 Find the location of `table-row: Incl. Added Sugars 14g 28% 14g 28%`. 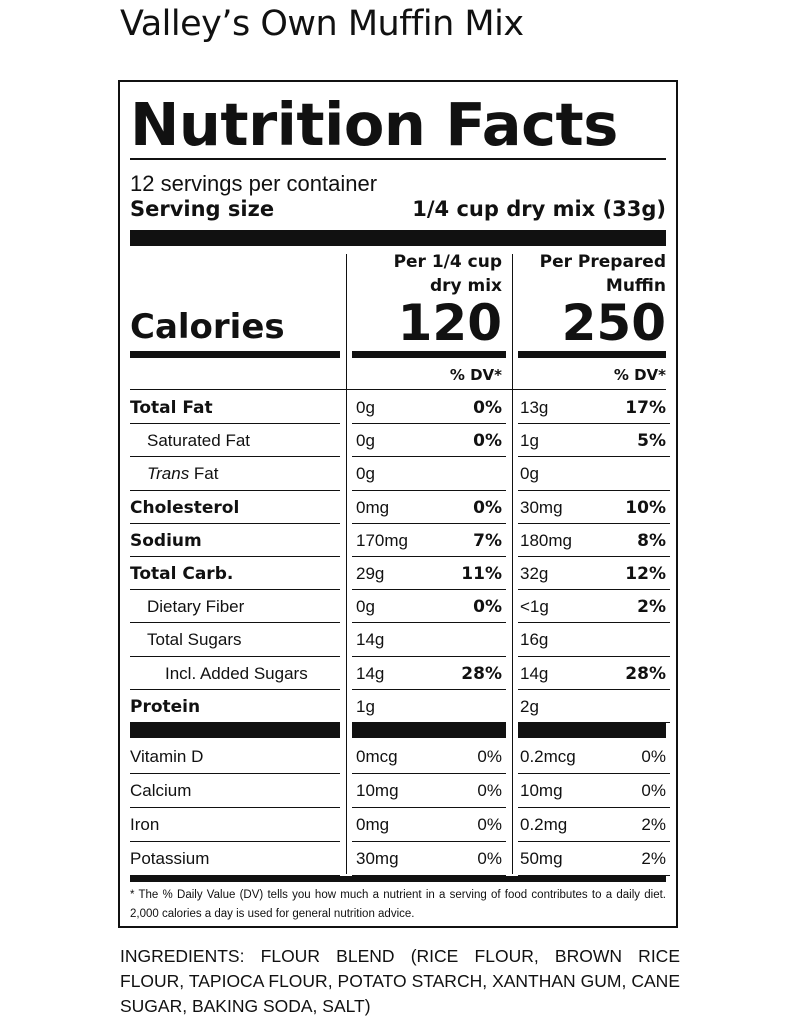

table-row: Incl. Added Sugars 14g 28% 14g 28% is located at coordinates (398, 673).